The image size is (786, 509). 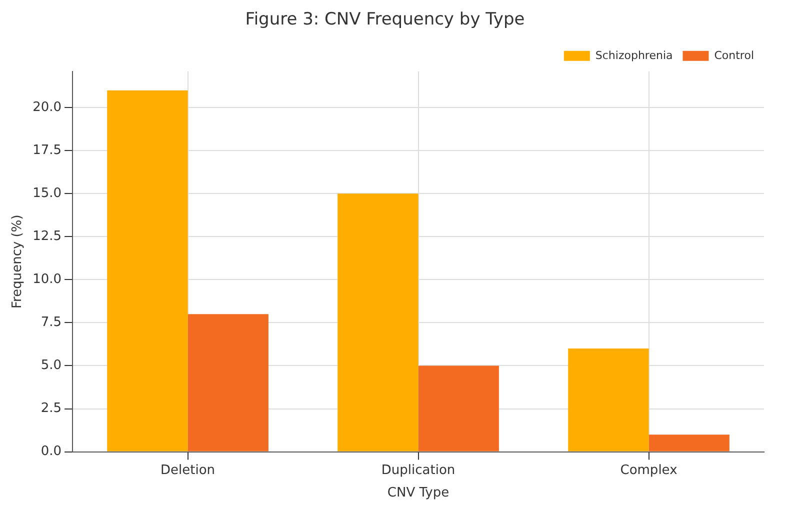 What do you see at coordinates (47, 107) in the screenshot?
I see `y-tick-label: 20.0` at bounding box center [47, 107].